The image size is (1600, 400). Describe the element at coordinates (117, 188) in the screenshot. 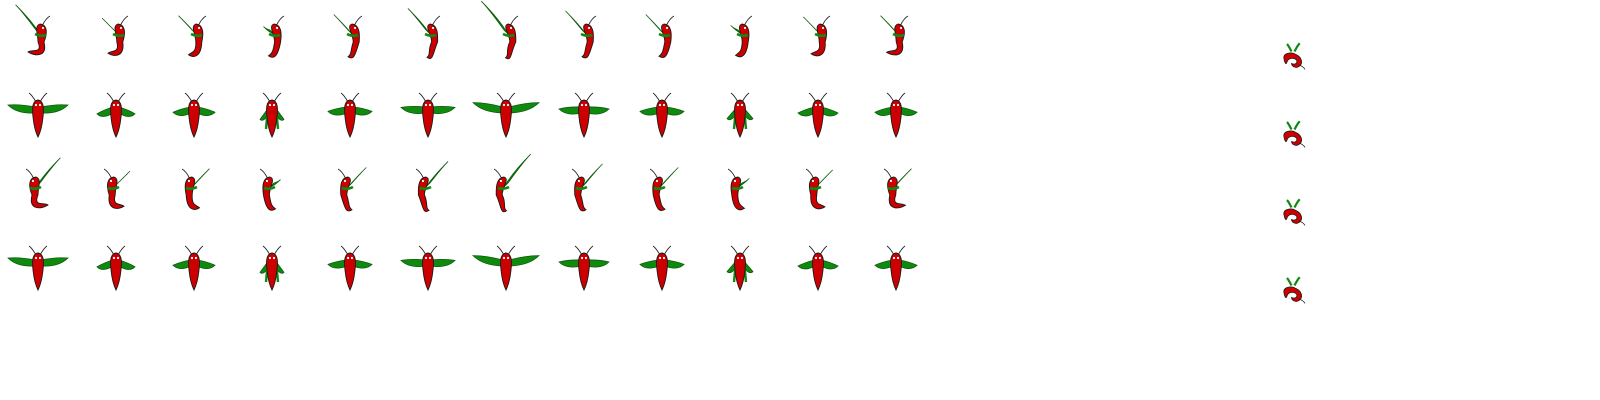

I see `sprite-frame-r3-c2` at that location.